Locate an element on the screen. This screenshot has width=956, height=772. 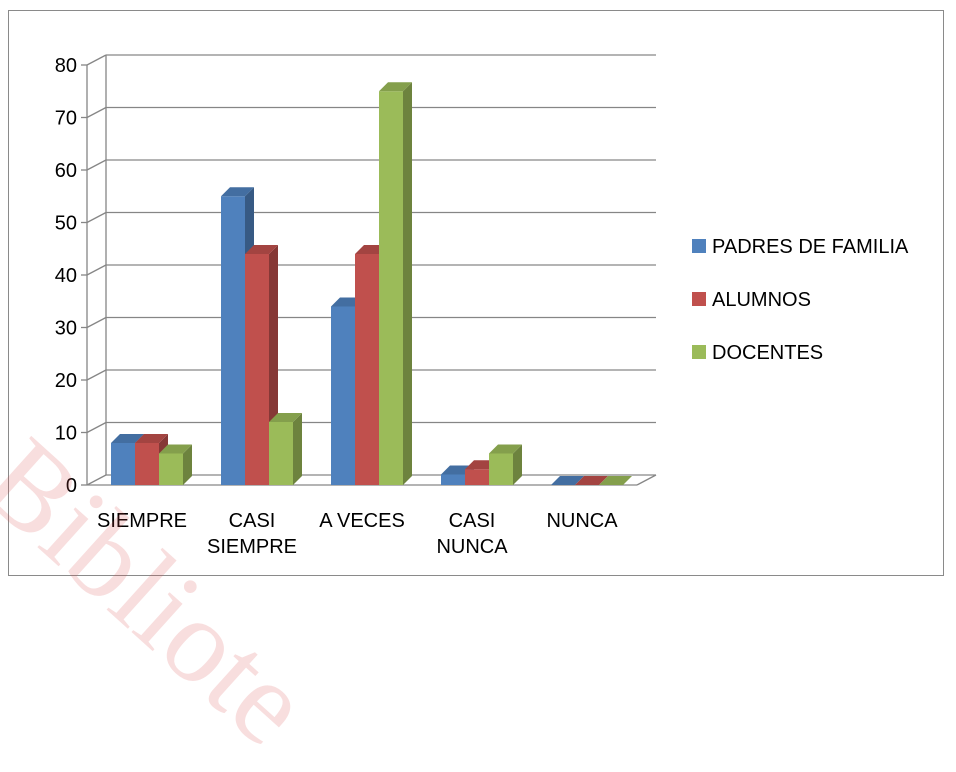
y-tick-label: 80 is located at coordinates (66, 66).